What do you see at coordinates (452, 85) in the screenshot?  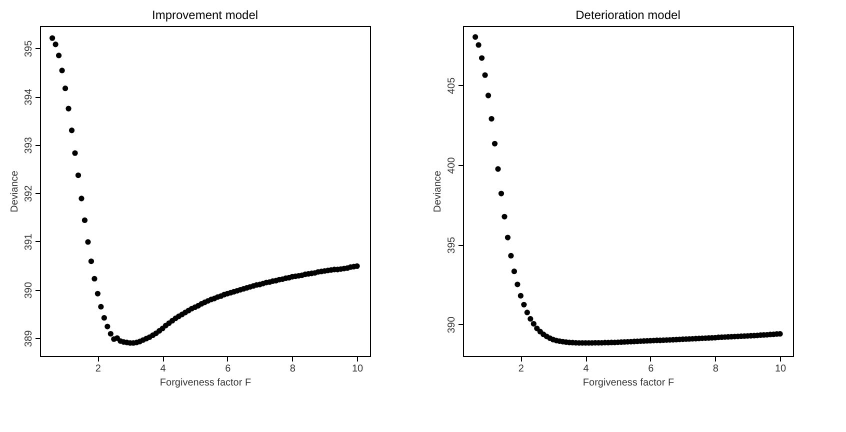 I see `y-tick-label: 405` at bounding box center [452, 85].